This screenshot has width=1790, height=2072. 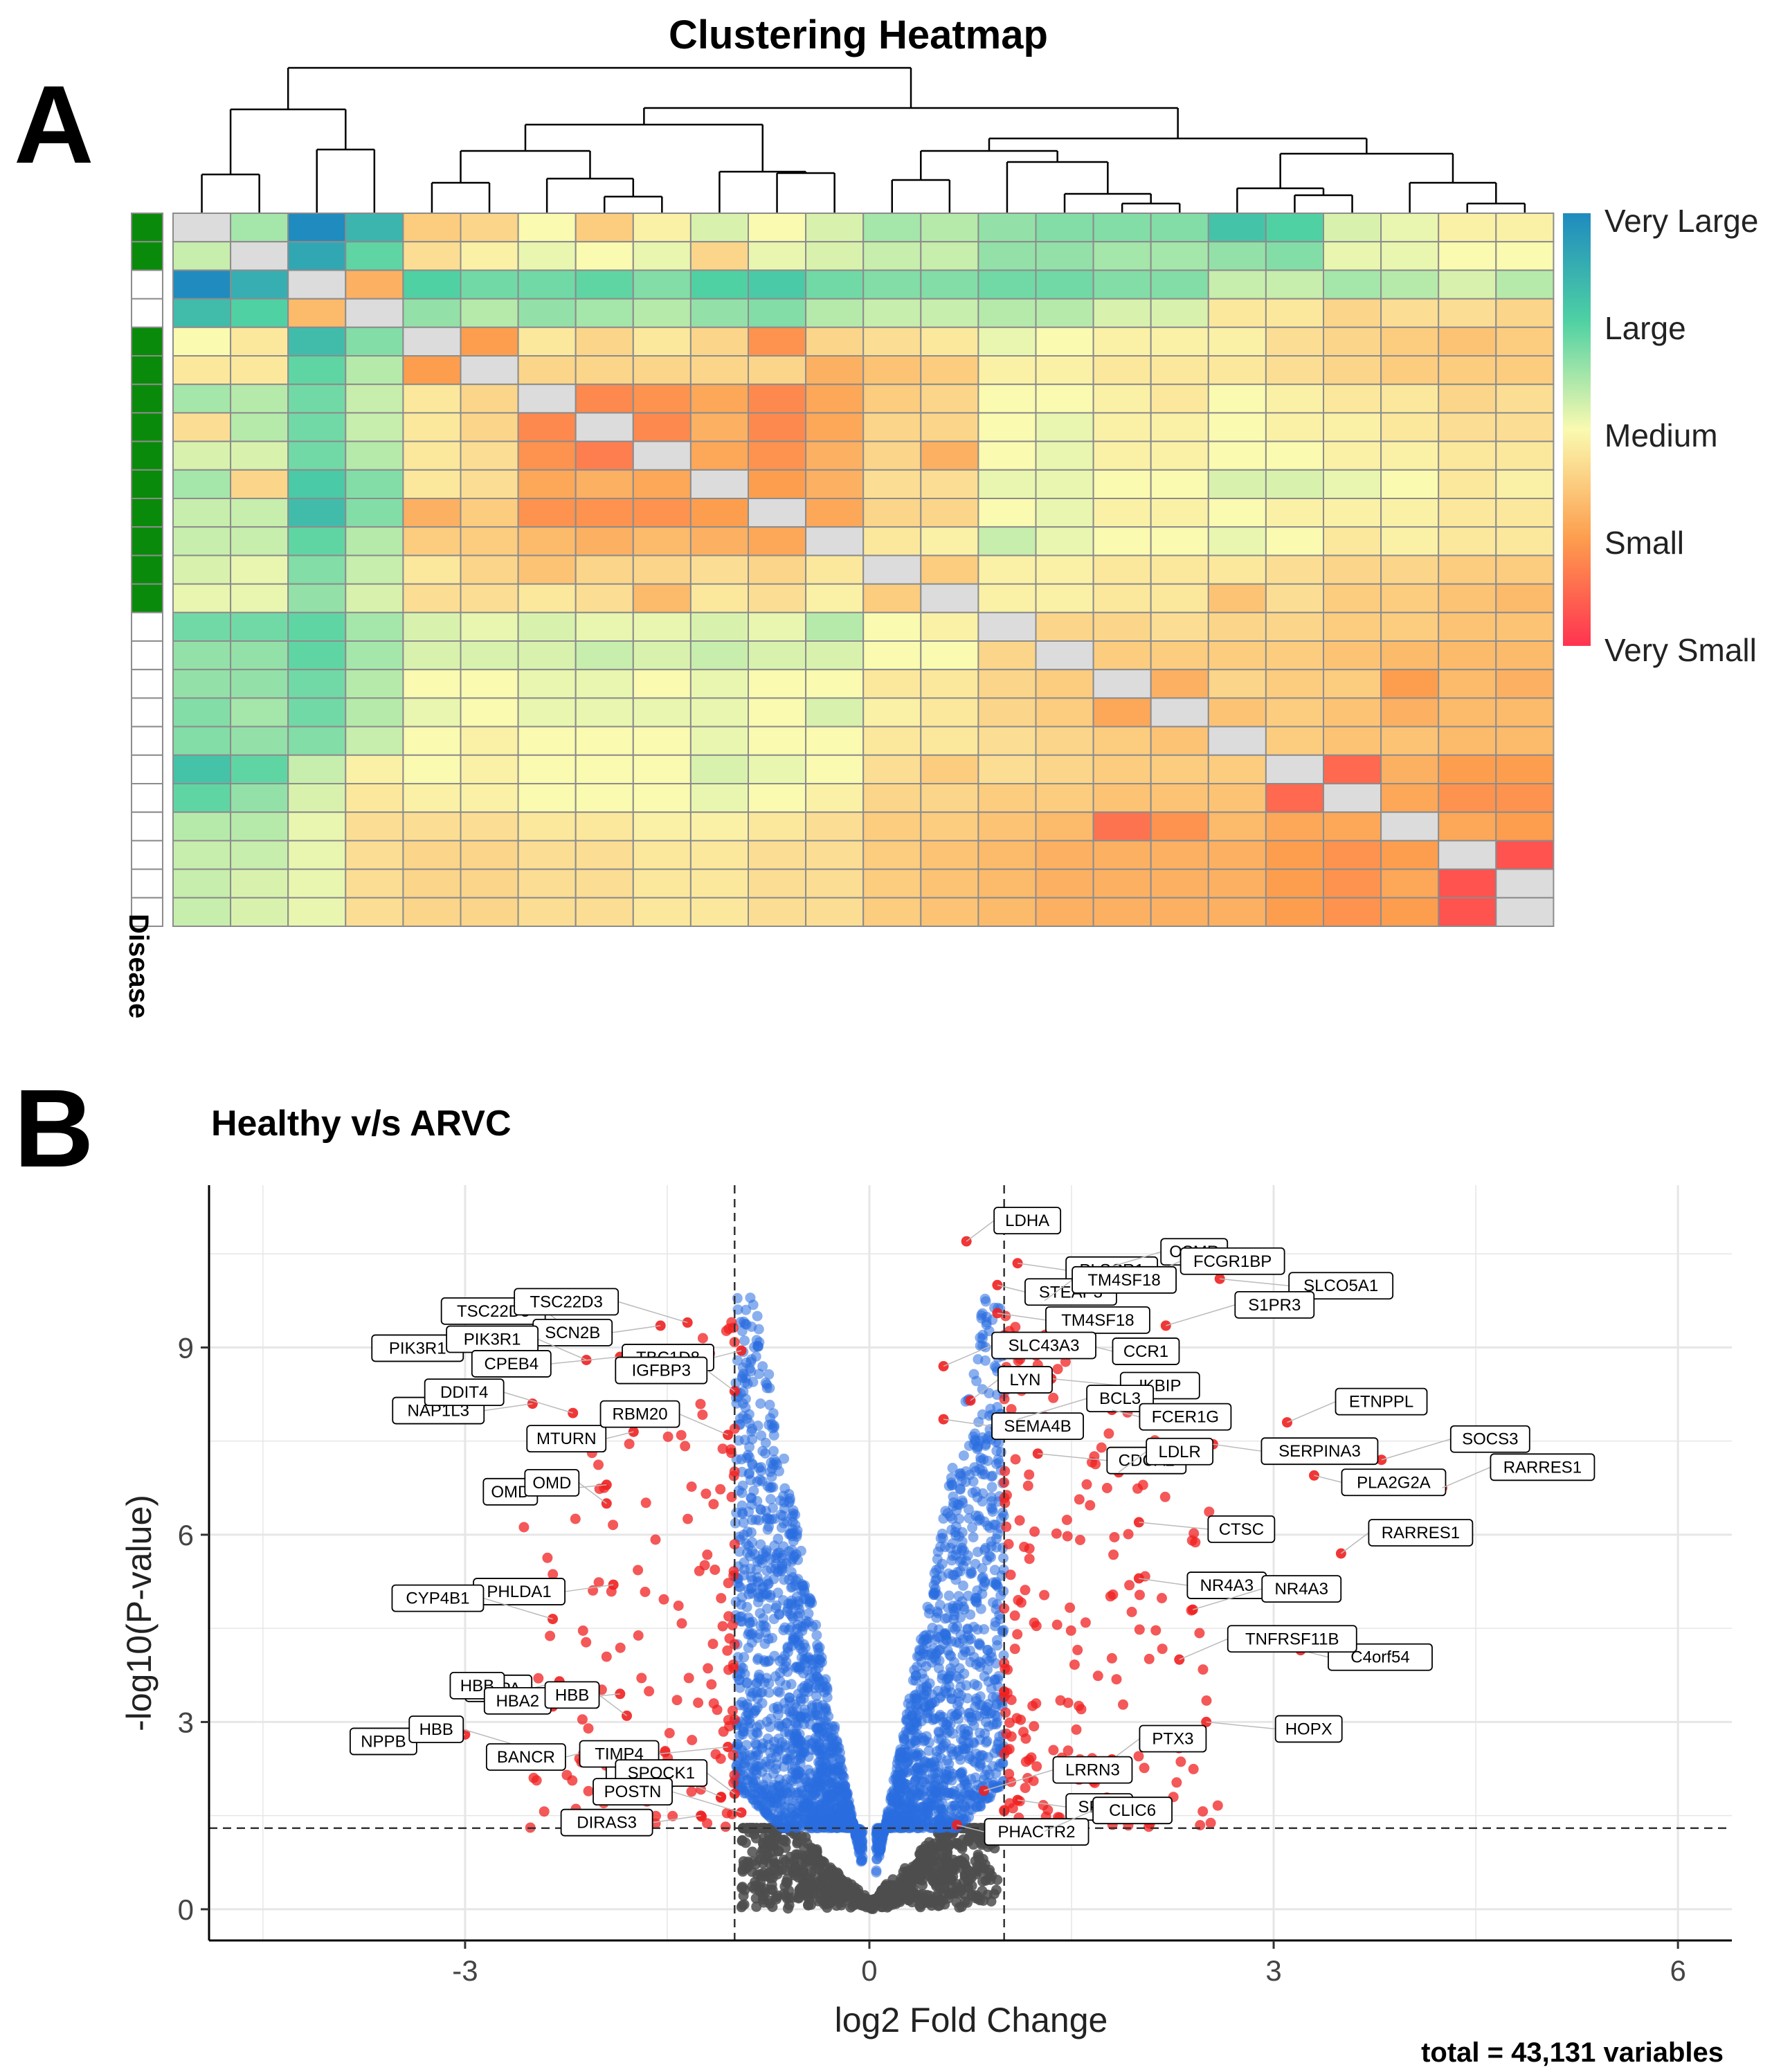 I want to click on gene-label: IGFBP3, so click(x=661, y=1371).